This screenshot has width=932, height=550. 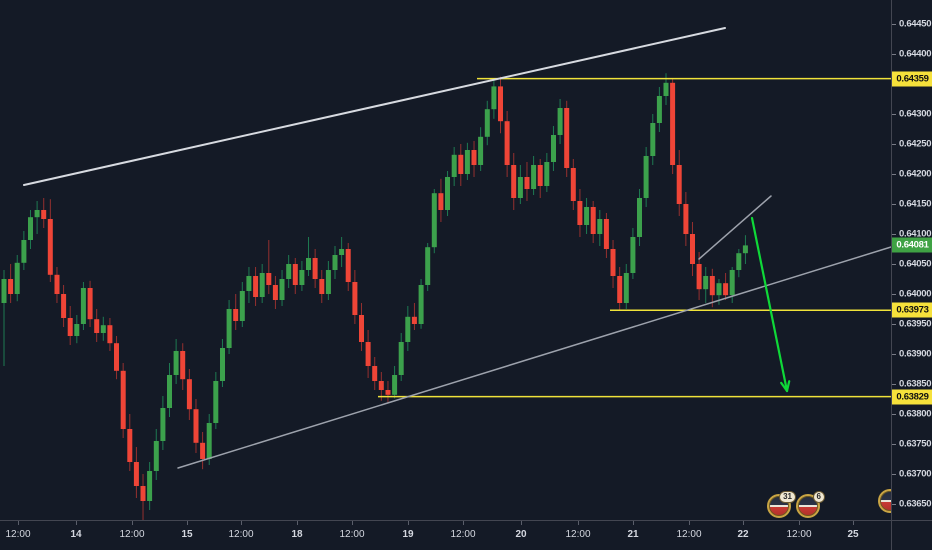 I want to click on time-axis-label: 22, so click(x=743, y=534).